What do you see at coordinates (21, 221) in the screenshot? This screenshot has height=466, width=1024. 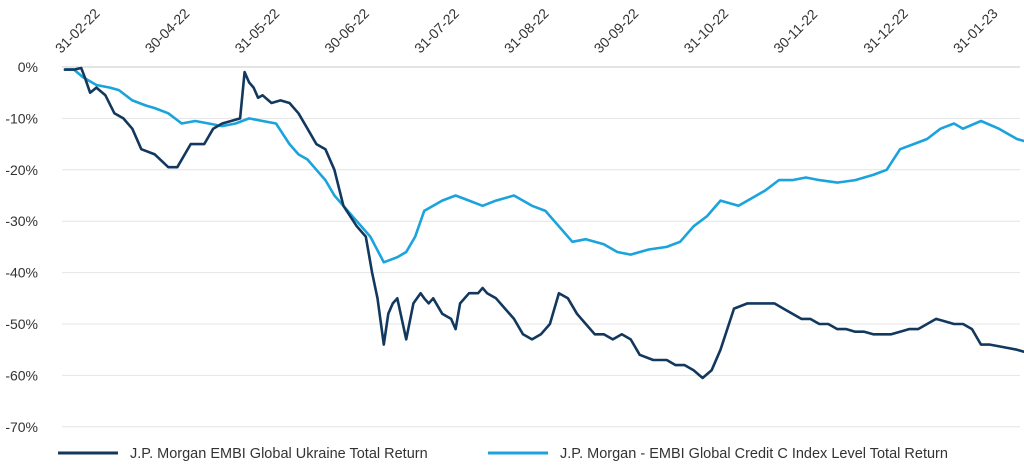 I see `y-tick-label: -30%` at bounding box center [21, 221].